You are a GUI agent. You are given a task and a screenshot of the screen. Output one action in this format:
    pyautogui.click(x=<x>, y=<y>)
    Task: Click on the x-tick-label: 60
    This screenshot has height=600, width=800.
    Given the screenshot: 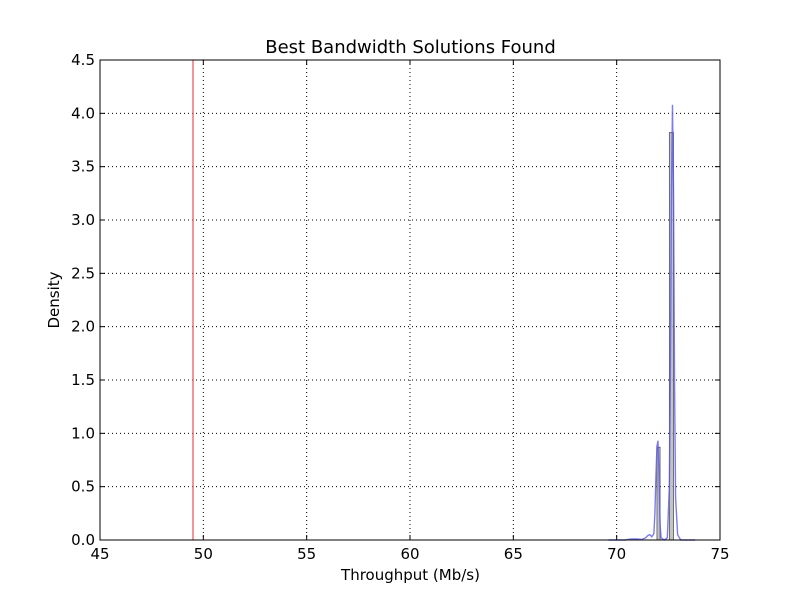 What is the action you would take?
    pyautogui.click(x=409, y=554)
    